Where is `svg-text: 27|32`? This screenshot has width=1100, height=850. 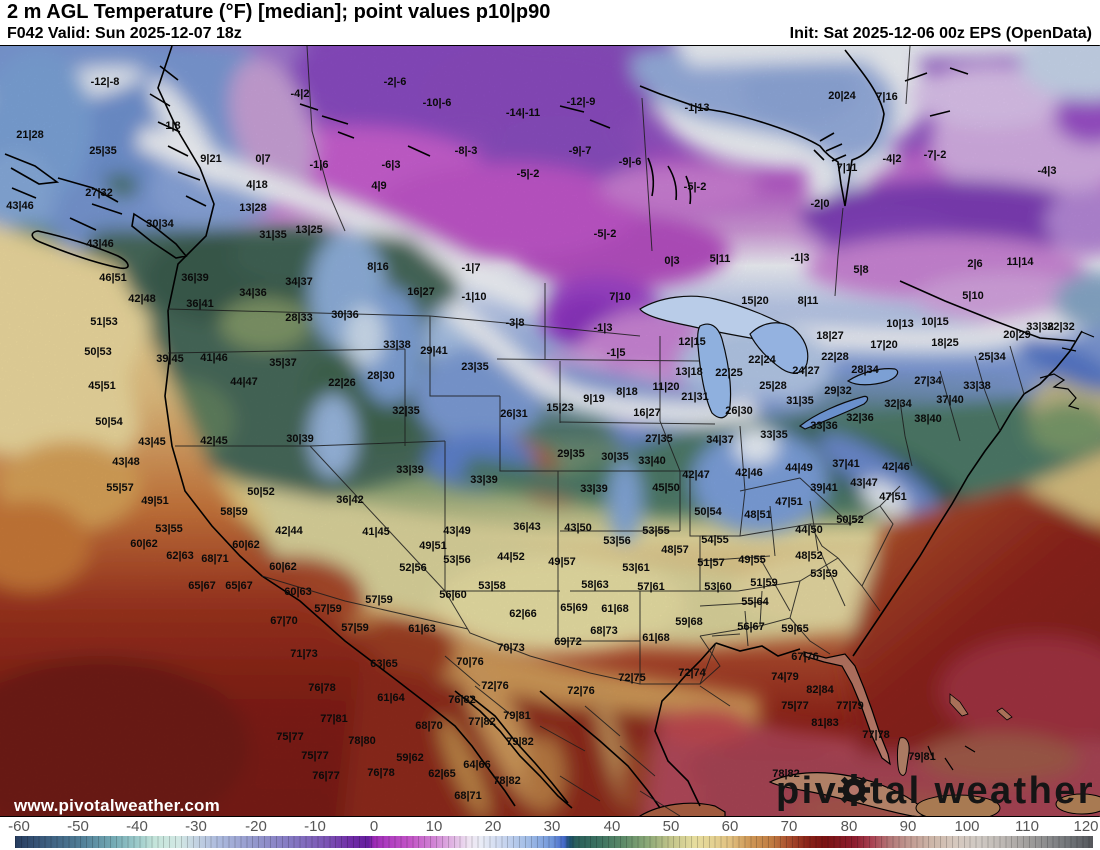 svg-text: 27|32 is located at coordinates (99, 193).